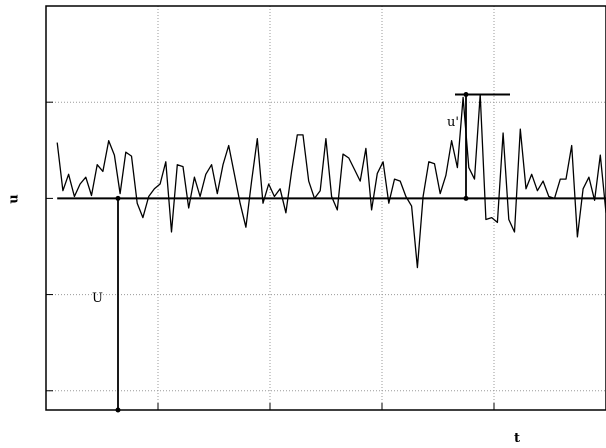  What do you see at coordinates (14, 198) in the screenshot?
I see `y-axis-label: u` at bounding box center [14, 198].